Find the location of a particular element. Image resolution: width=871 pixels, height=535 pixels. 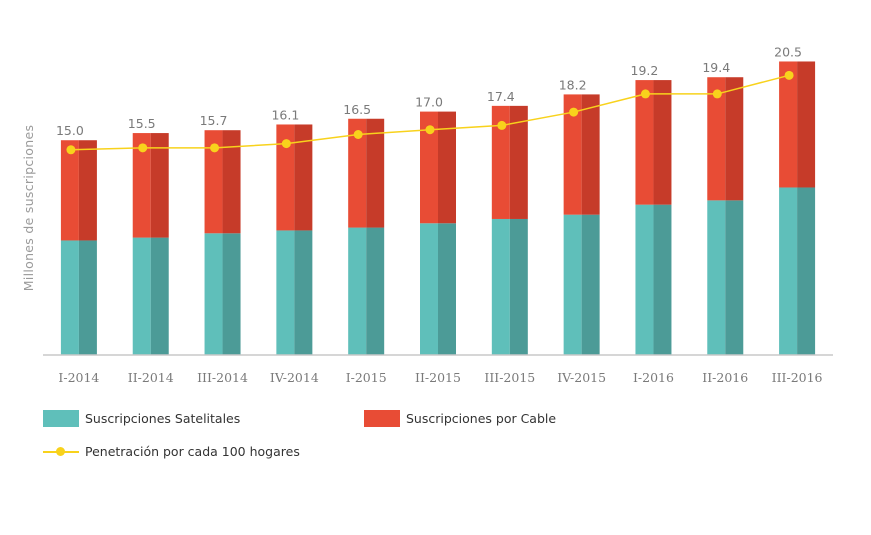

penetration-line-group is located at coordinates (430, 112).